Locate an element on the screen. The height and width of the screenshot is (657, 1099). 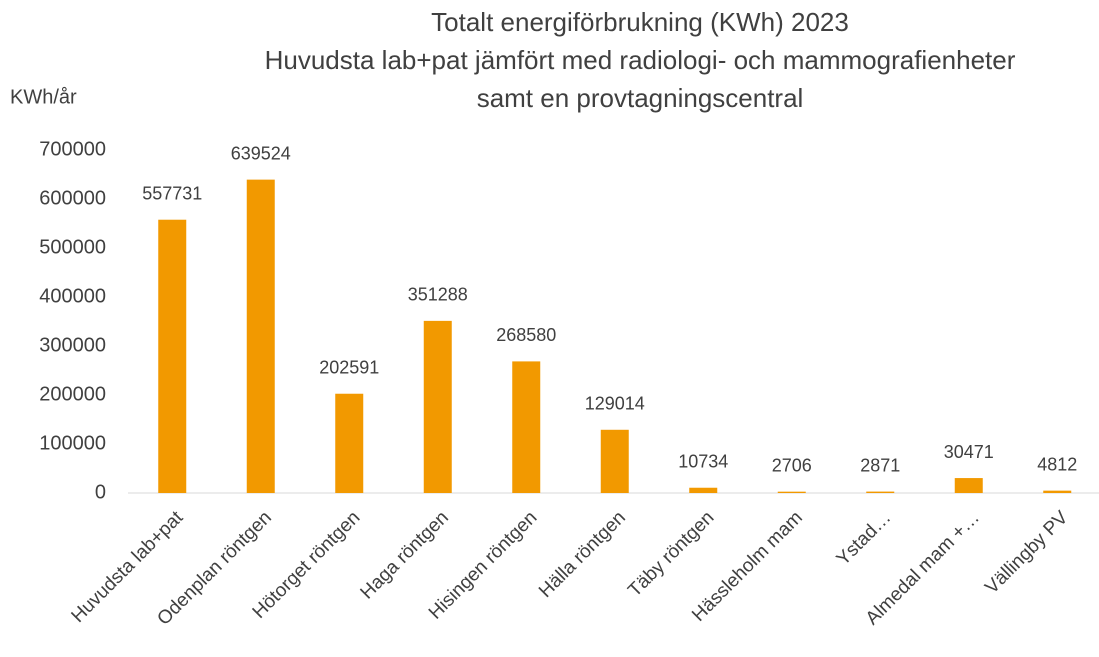
data-label: 30471 is located at coordinates (969, 452).